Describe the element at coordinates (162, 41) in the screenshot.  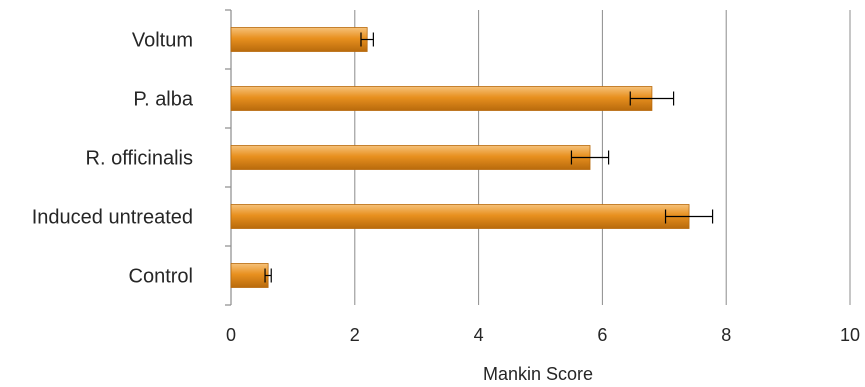
I see `category-label: Voltum` at that location.